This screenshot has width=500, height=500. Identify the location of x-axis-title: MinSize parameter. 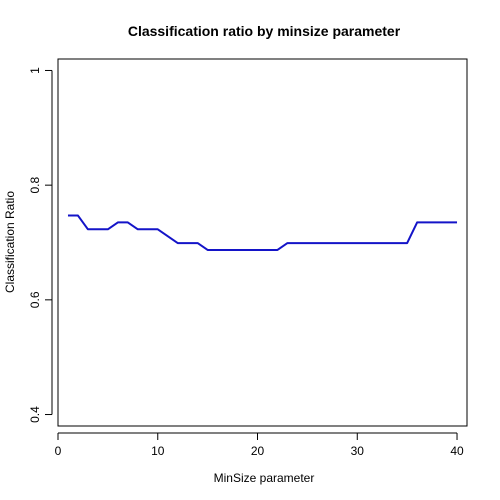
(264, 478).